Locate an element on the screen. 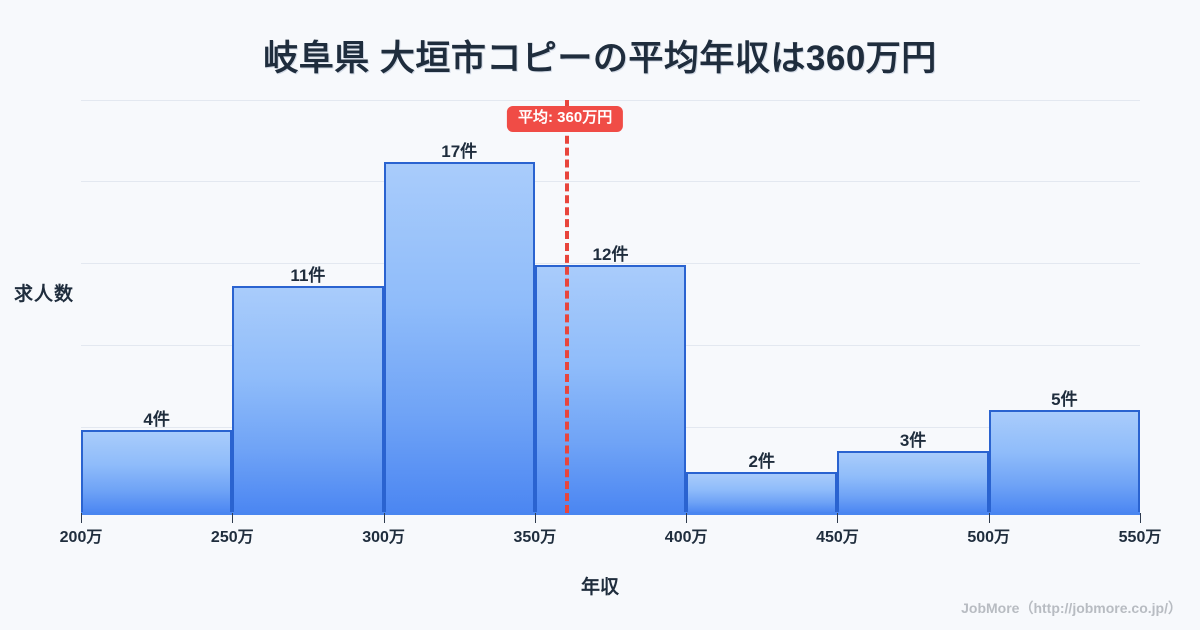  x-axis-tick-label: 250万 is located at coordinates (232, 537).